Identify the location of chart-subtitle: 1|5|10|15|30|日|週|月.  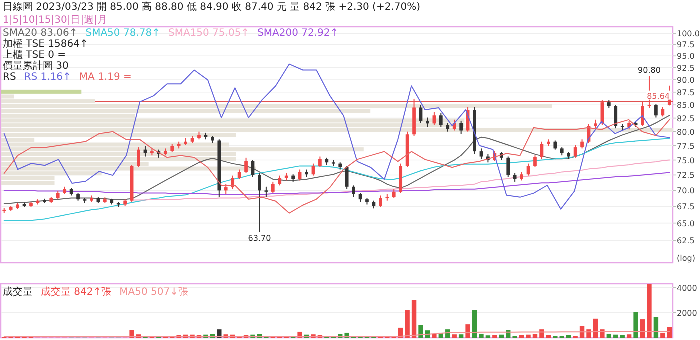
(55, 20).